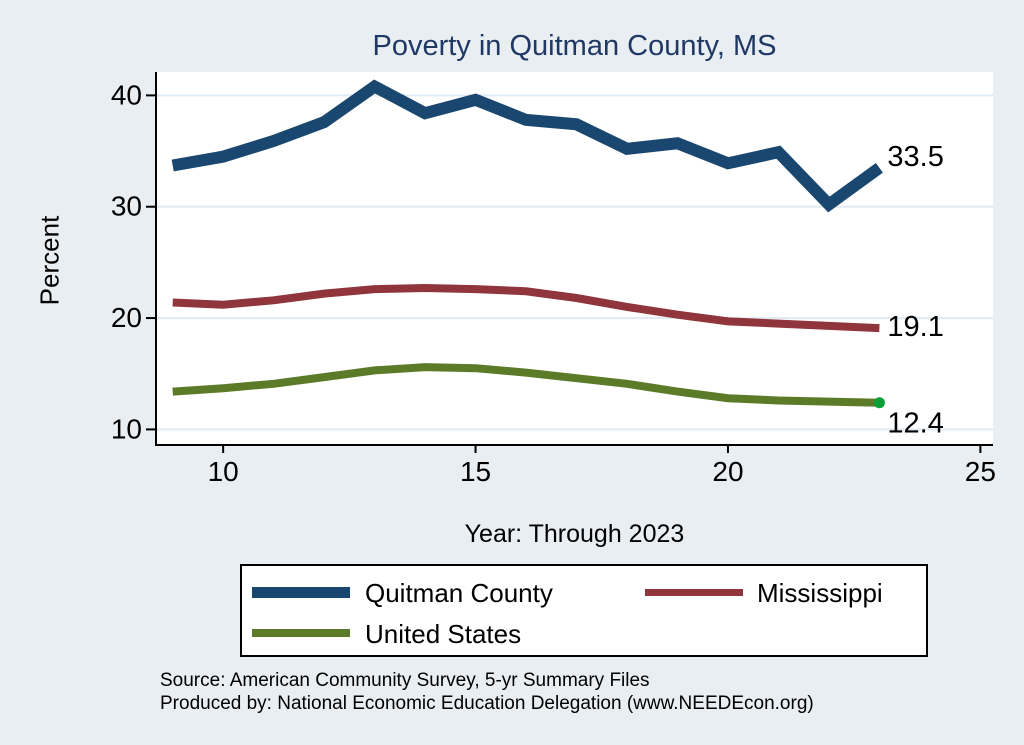  What do you see at coordinates (915, 327) in the screenshot?
I see `series-end-label: 19.1` at bounding box center [915, 327].